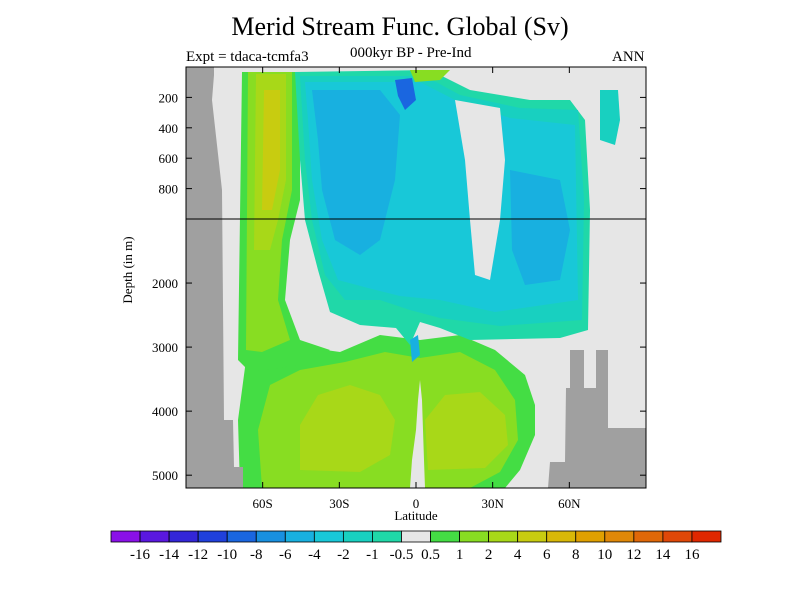 This screenshot has height=600, width=800. I want to click on colorbar-label: -10, so click(227, 555).